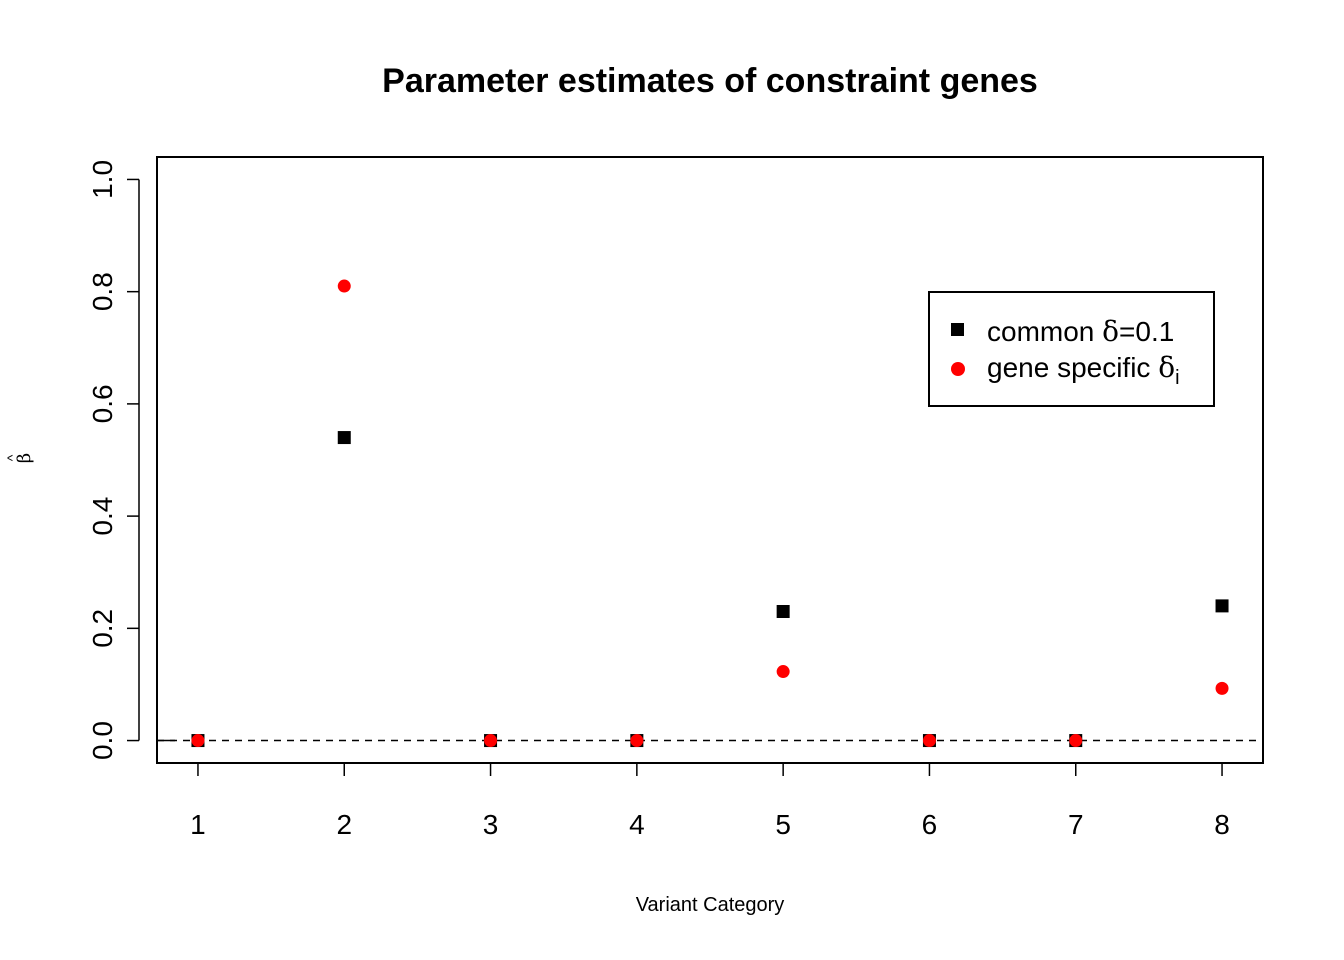 The width and height of the screenshot is (1344, 960). What do you see at coordinates (102, 628) in the screenshot?
I see `y-tick-label: 0.2` at bounding box center [102, 628].